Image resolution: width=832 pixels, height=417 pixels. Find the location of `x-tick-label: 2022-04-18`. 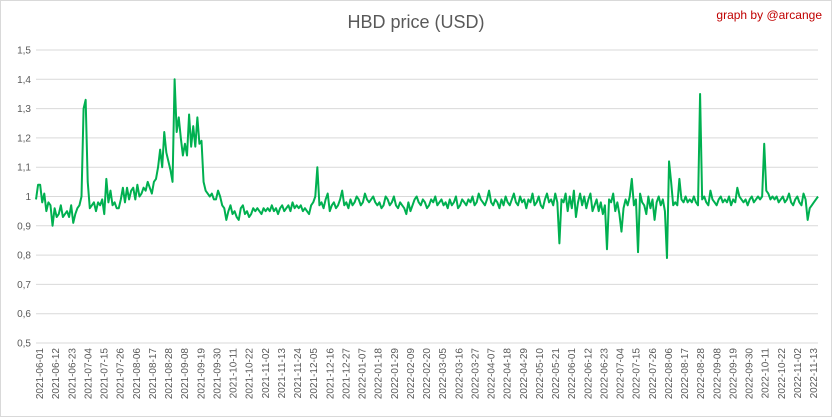

x-tick-label: 2022-04-18 is located at coordinates (508, 374).